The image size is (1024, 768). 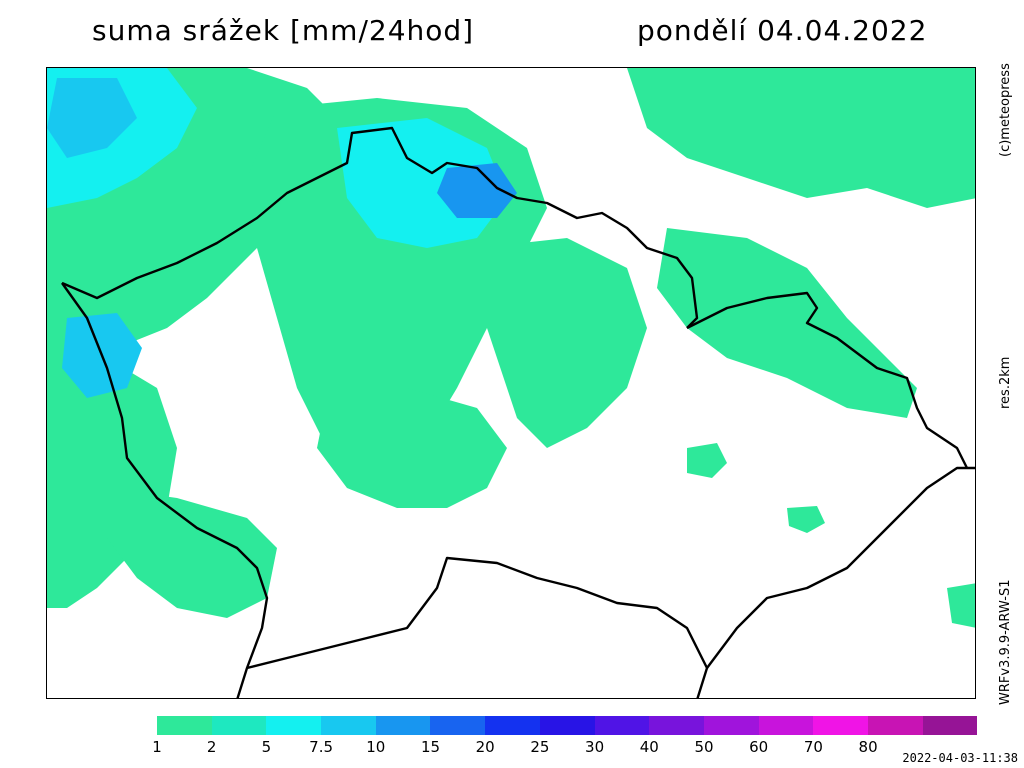 I want to click on precip-patch-east, so click(x=787, y=323).